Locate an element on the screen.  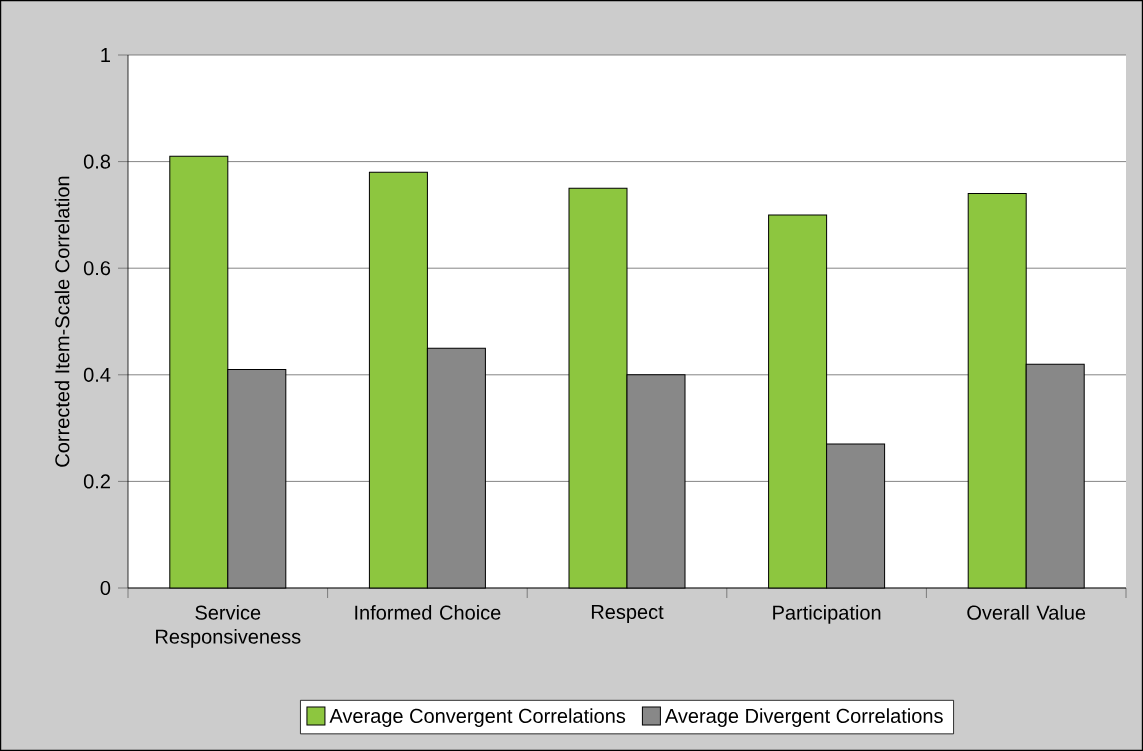
y-tick-label: 1 is located at coordinates (105, 55).